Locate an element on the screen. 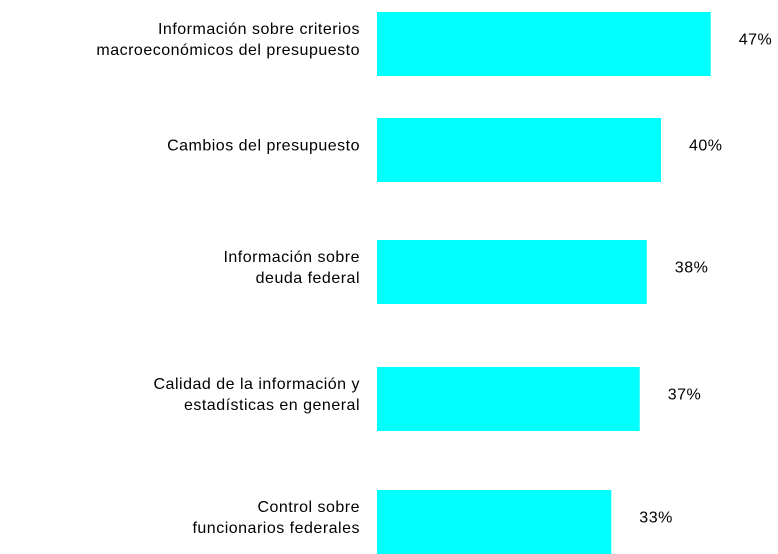 The width and height of the screenshot is (778, 554). category-label: Información sobre deuda federal is located at coordinates (291, 268).